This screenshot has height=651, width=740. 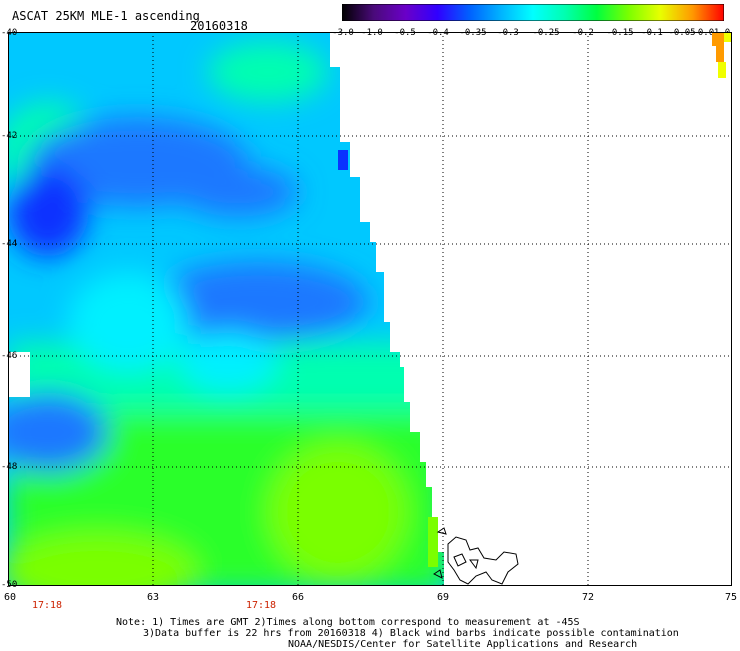 I want to click on lon-tick-label: 63, so click(x=153, y=597).